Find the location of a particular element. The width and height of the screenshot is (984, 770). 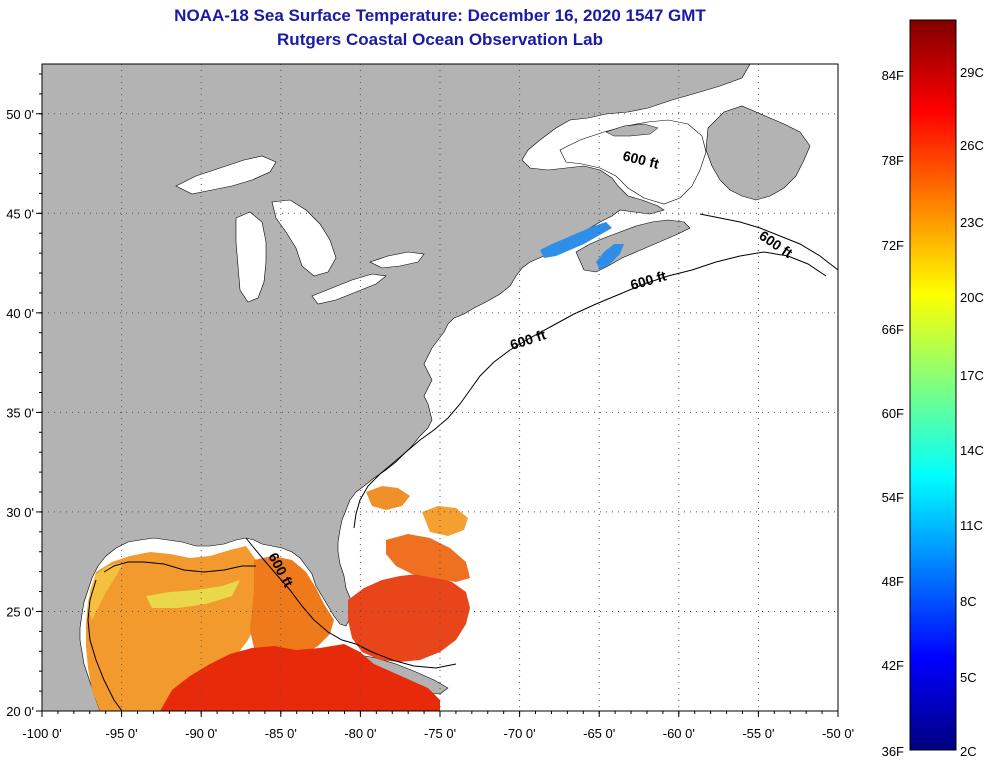

land-newfoundland is located at coordinates (758, 153).